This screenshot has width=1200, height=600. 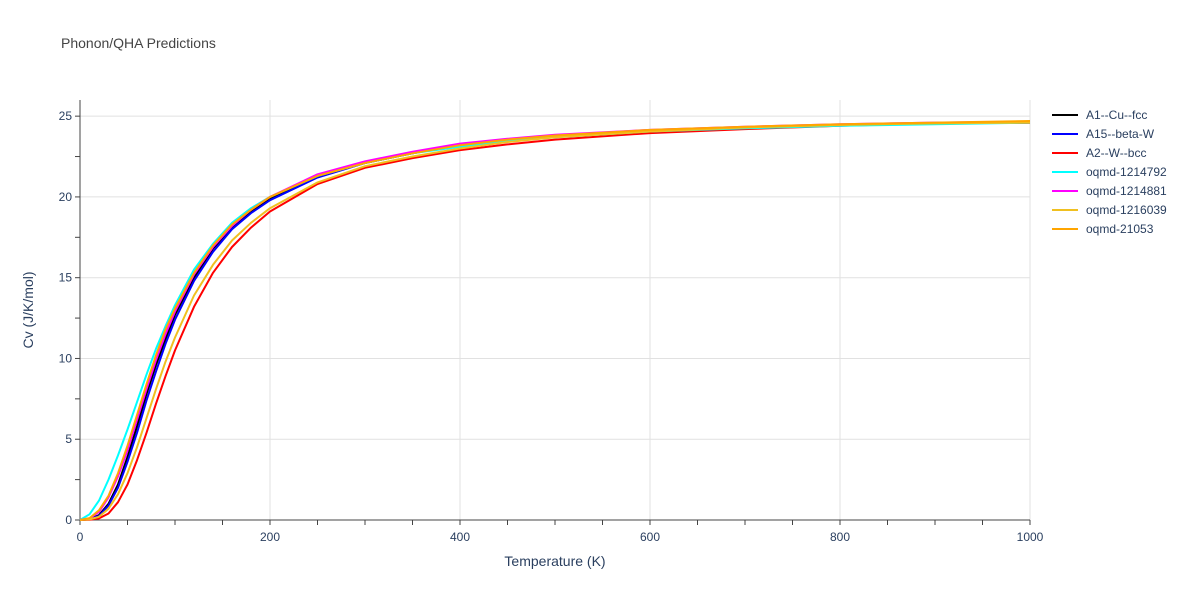 I want to click on y-tick-label: 0, so click(x=68, y=520).